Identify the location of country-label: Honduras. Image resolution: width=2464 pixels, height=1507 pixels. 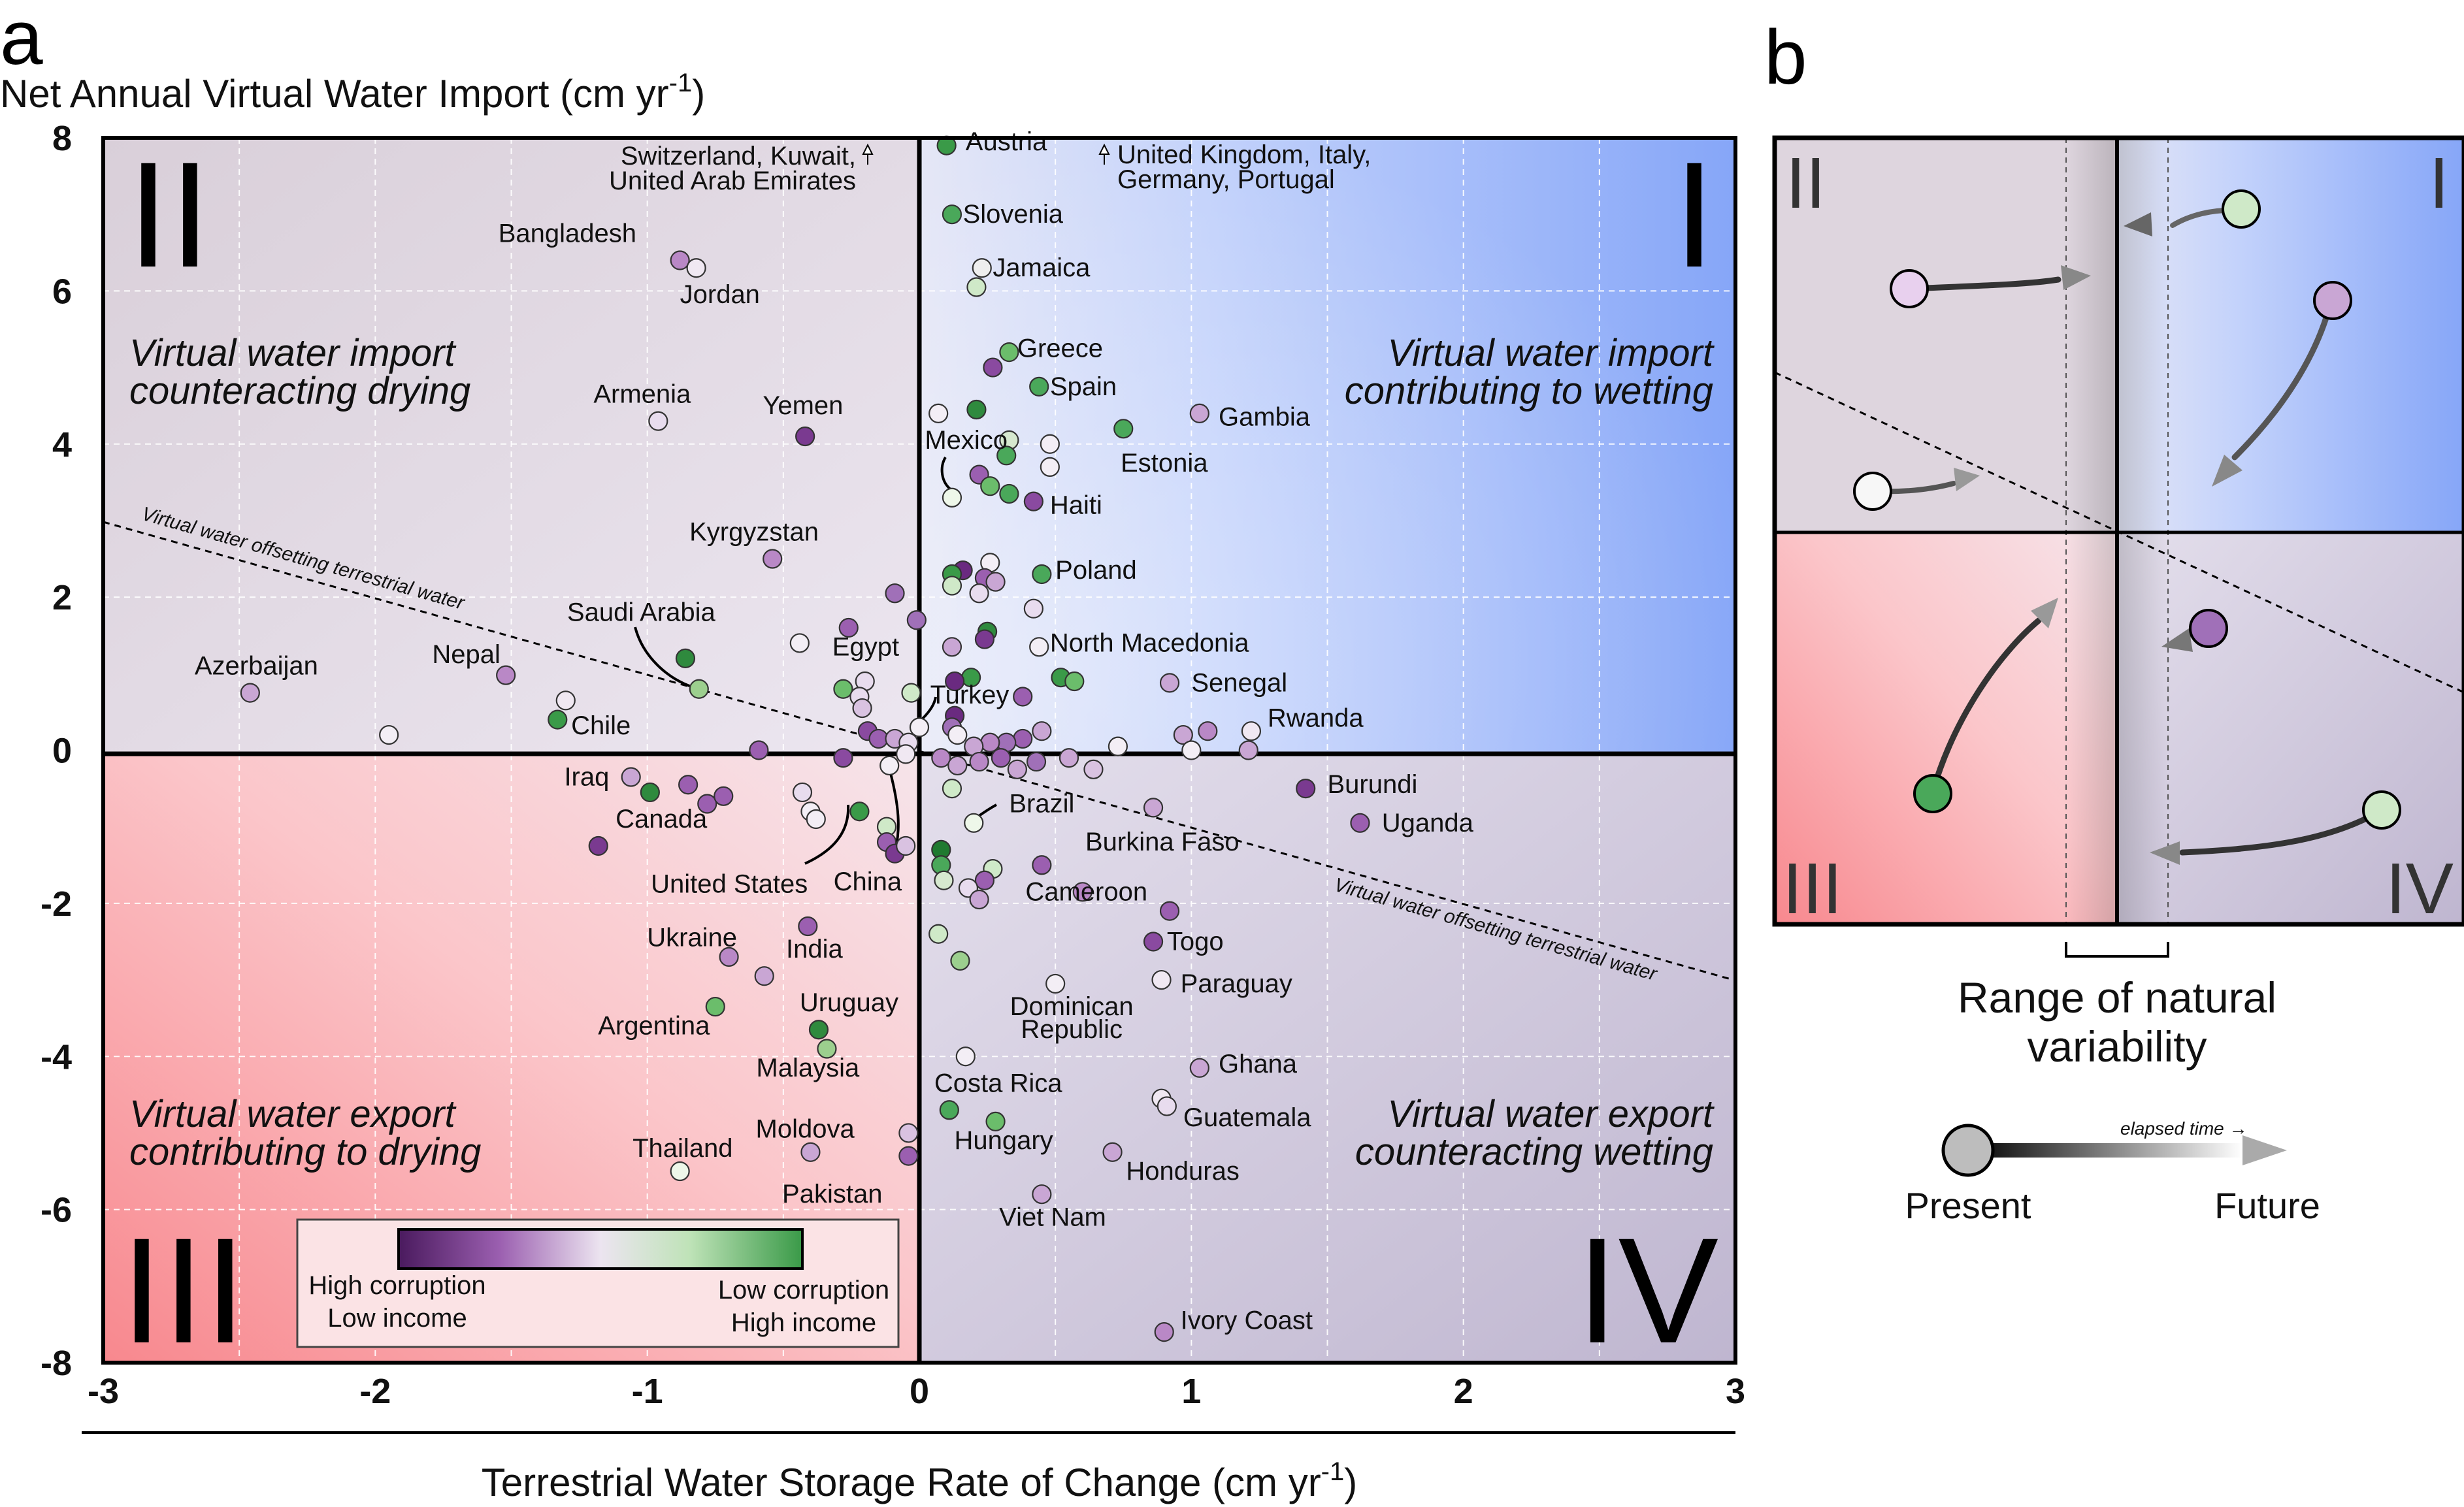
(1182, 1171).